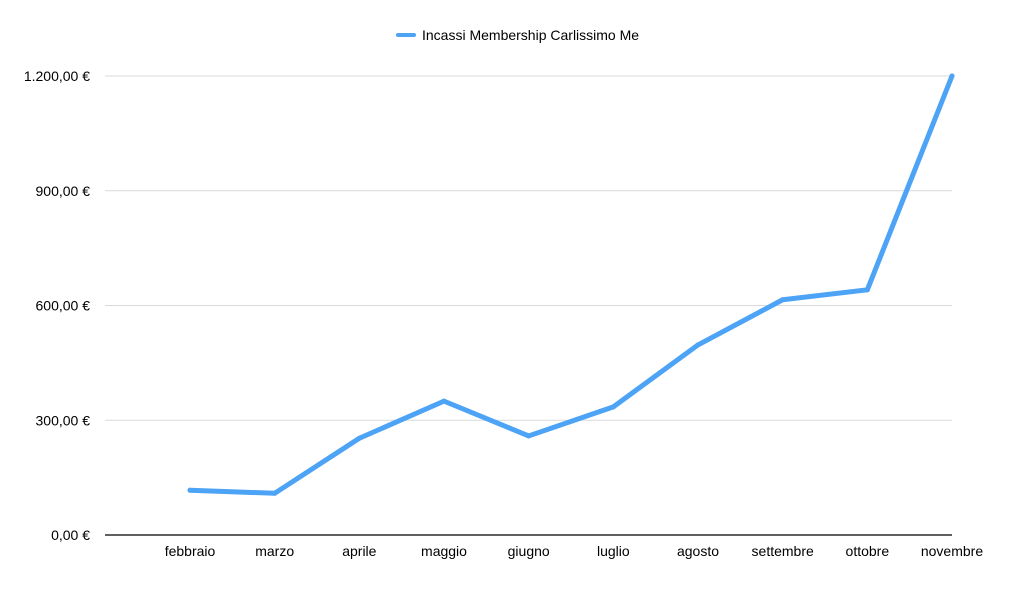  I want to click on legend: Incassi Membership Carlissimo Me, so click(517, 35).